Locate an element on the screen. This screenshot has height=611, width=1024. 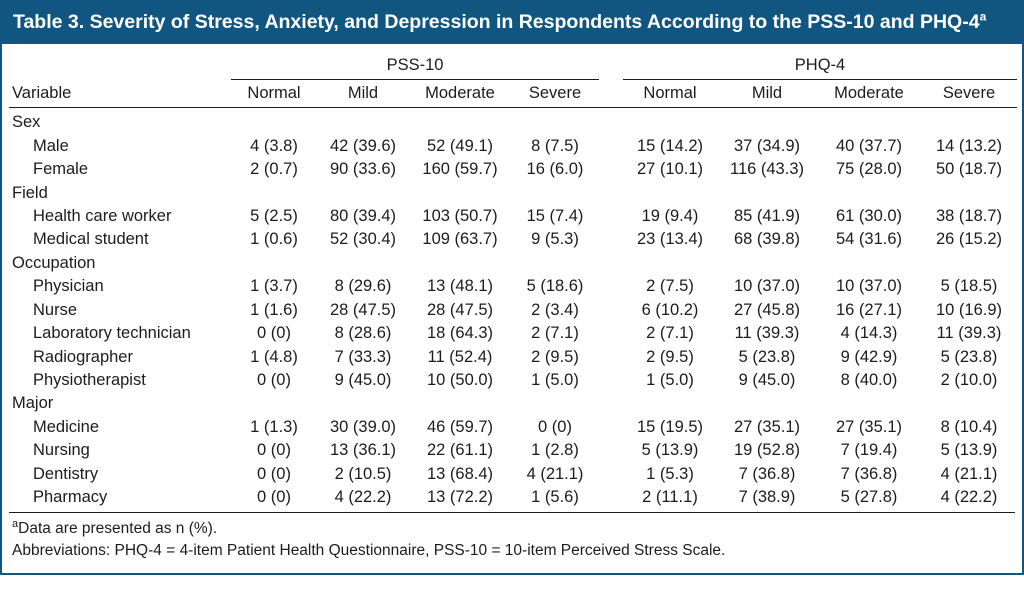
data-cell: 40 (37.7) is located at coordinates (869, 145).